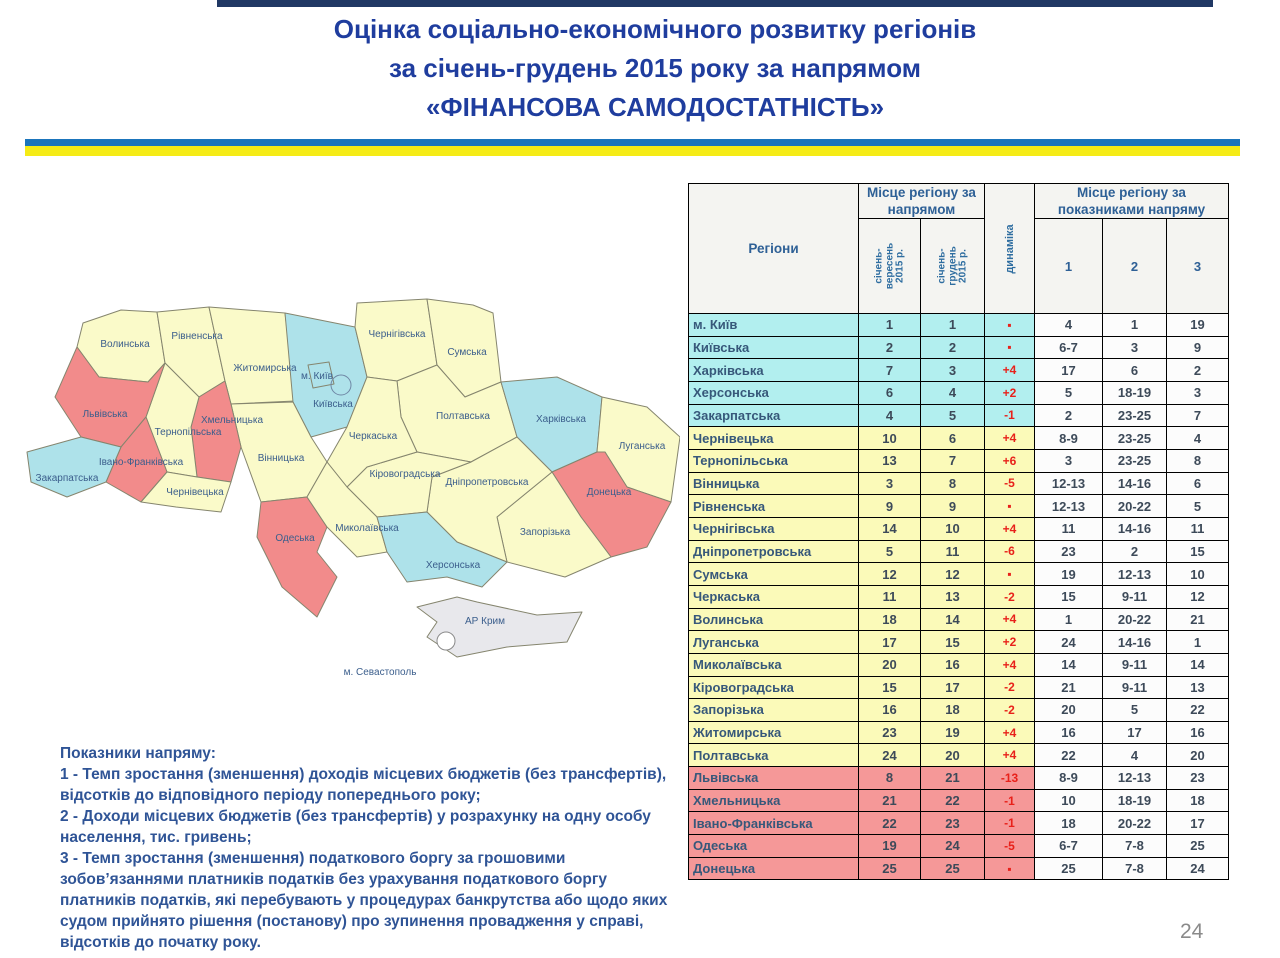  Describe the element at coordinates (1068, 755) in the screenshot. I see `cell-p1: 22` at that location.